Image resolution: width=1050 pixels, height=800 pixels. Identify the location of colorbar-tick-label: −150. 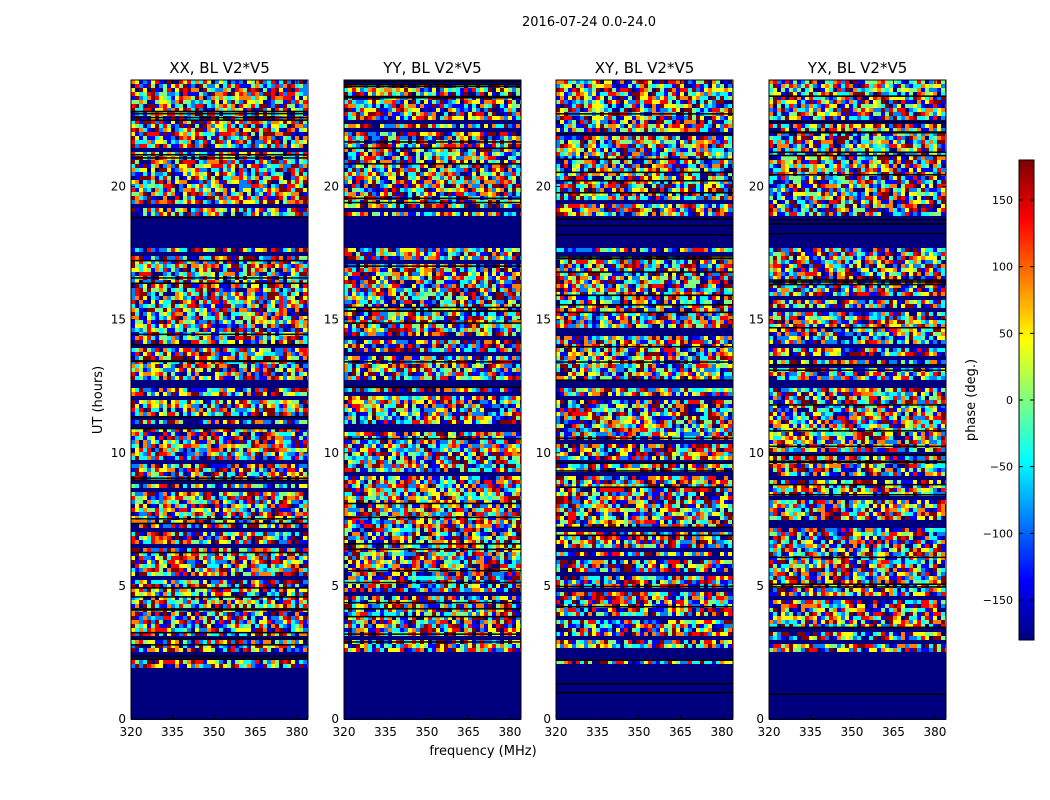
(998, 600).